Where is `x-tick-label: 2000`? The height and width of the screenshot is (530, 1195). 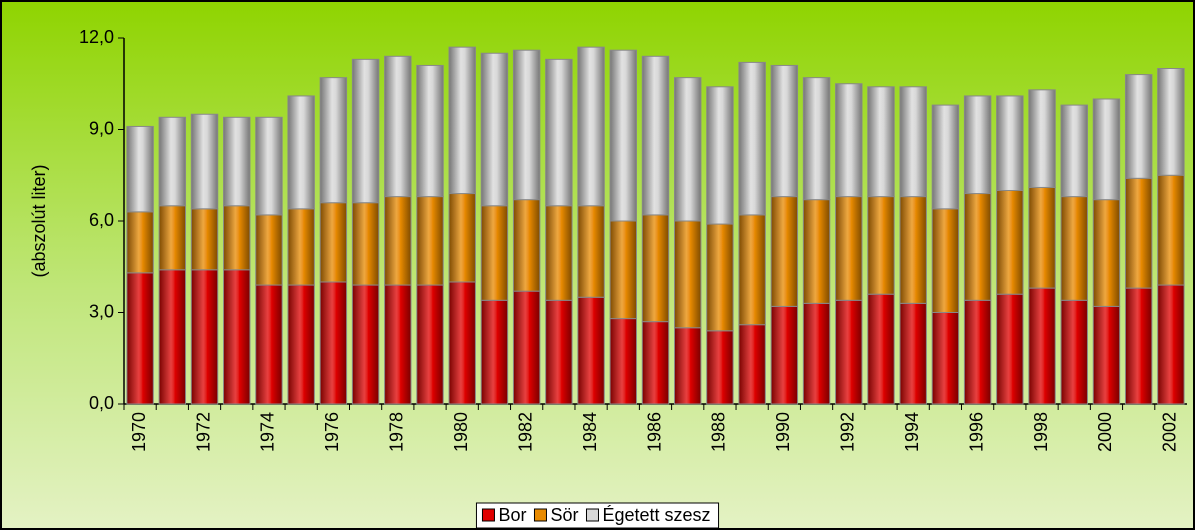
x-tick-label: 2000 is located at coordinates (1105, 432).